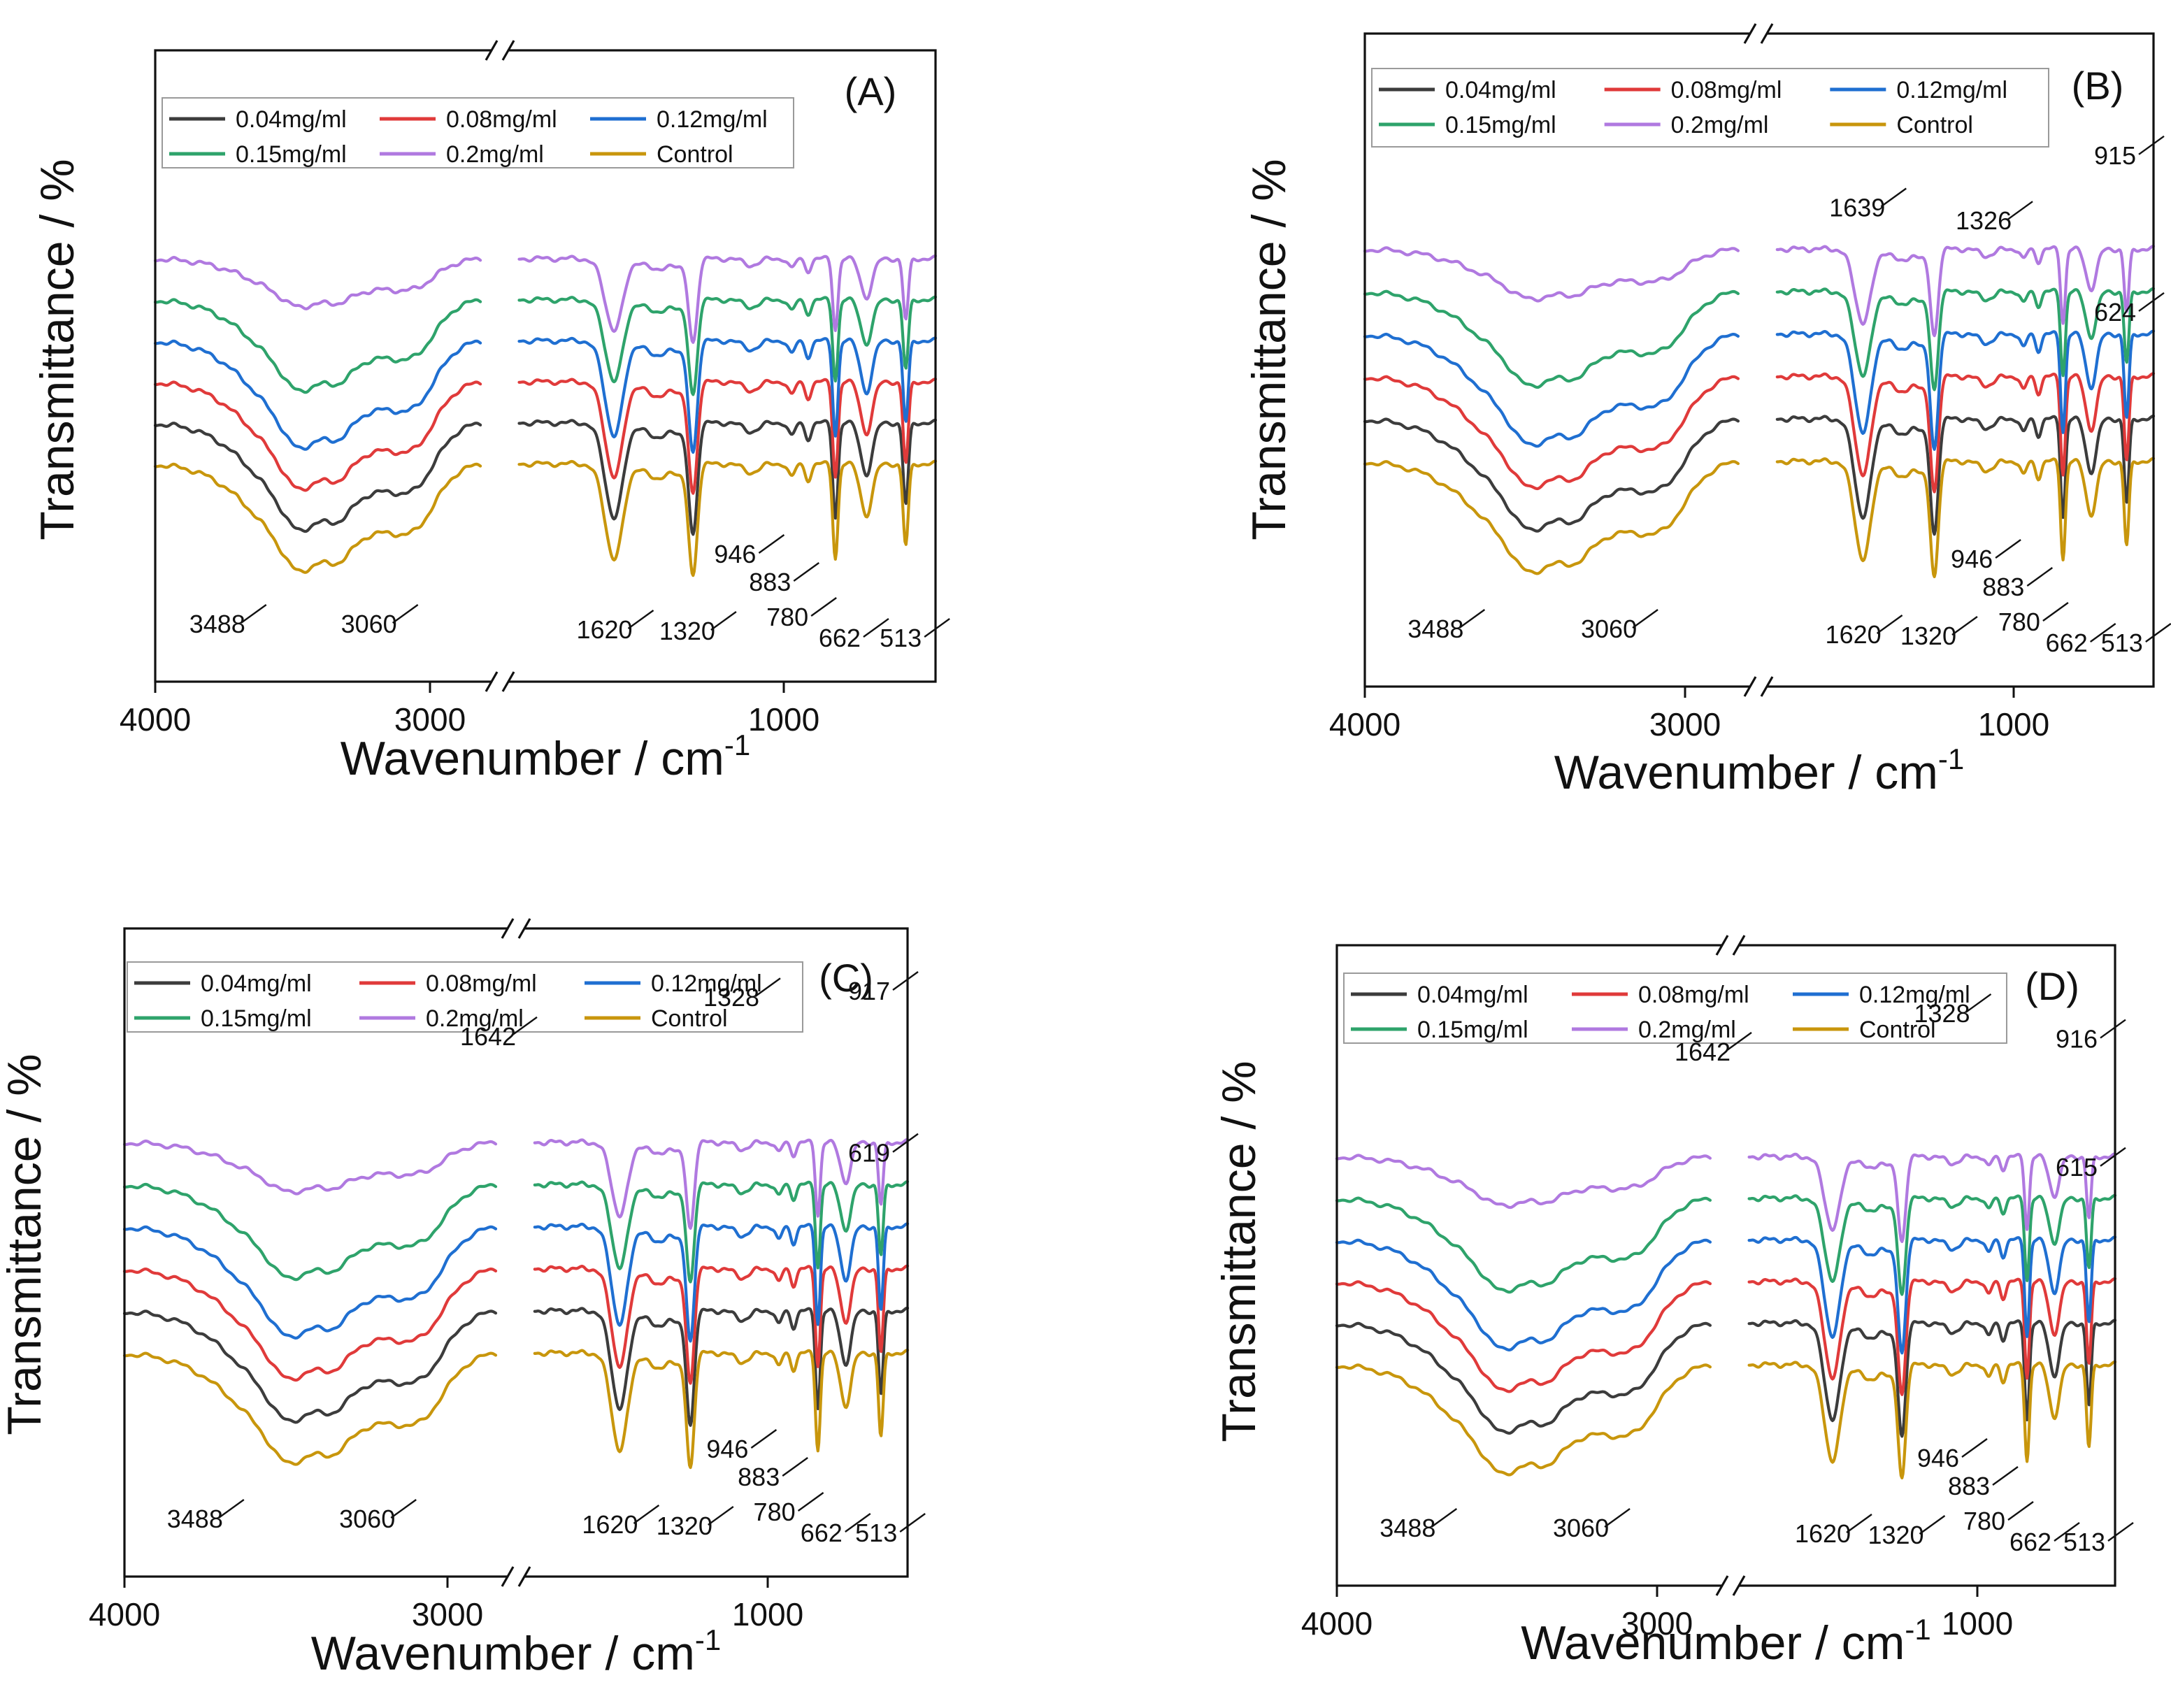 Image resolution: width=2171 pixels, height=1708 pixels. What do you see at coordinates (1703, 1052) in the screenshot?
I see `peak-annotation: 1642` at bounding box center [1703, 1052].